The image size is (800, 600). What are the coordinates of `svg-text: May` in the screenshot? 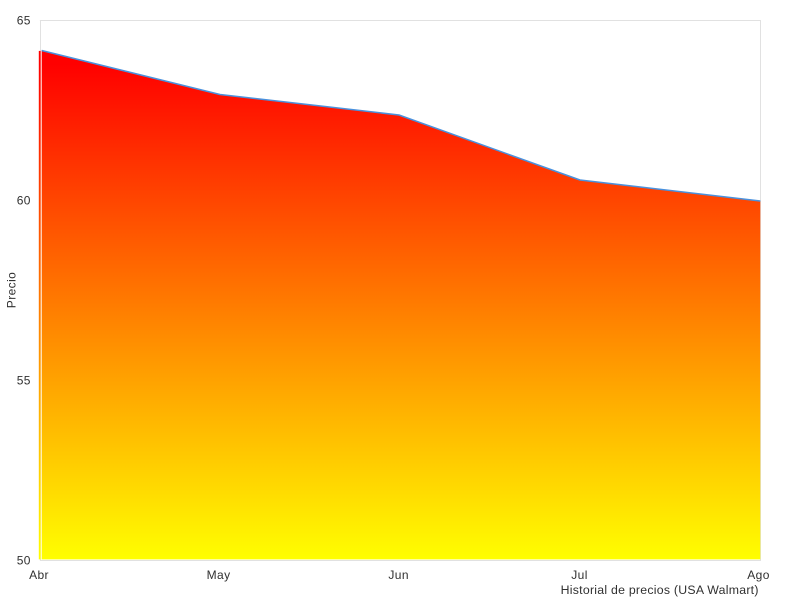 It's located at (219, 575).